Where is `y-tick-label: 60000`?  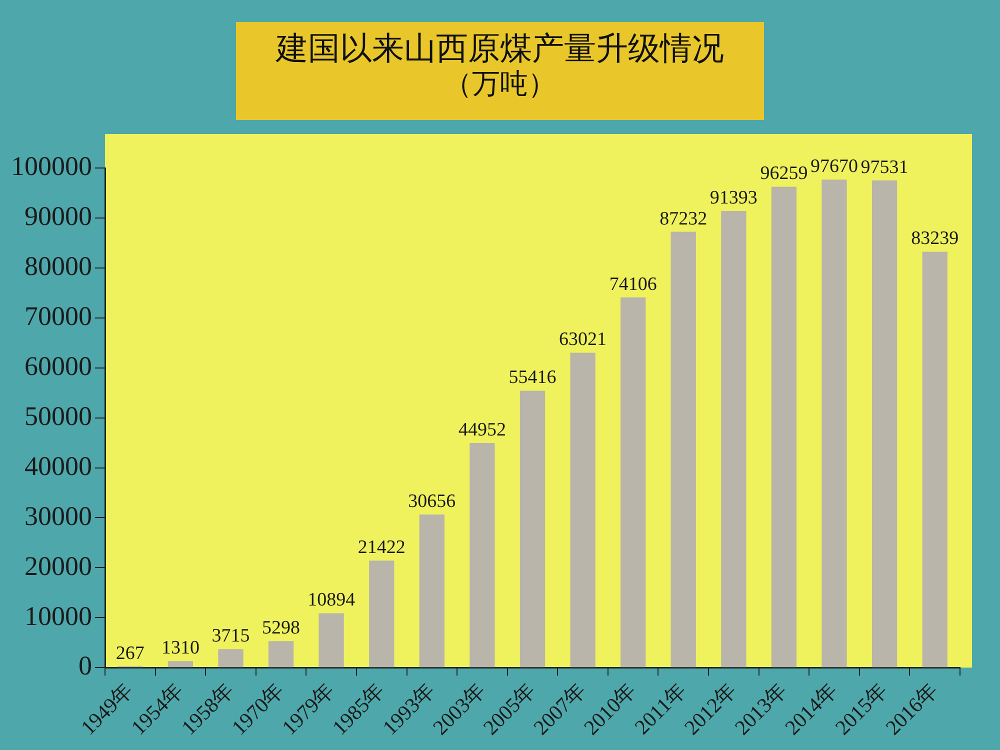 y-tick-label: 60000 is located at coordinates (58, 365).